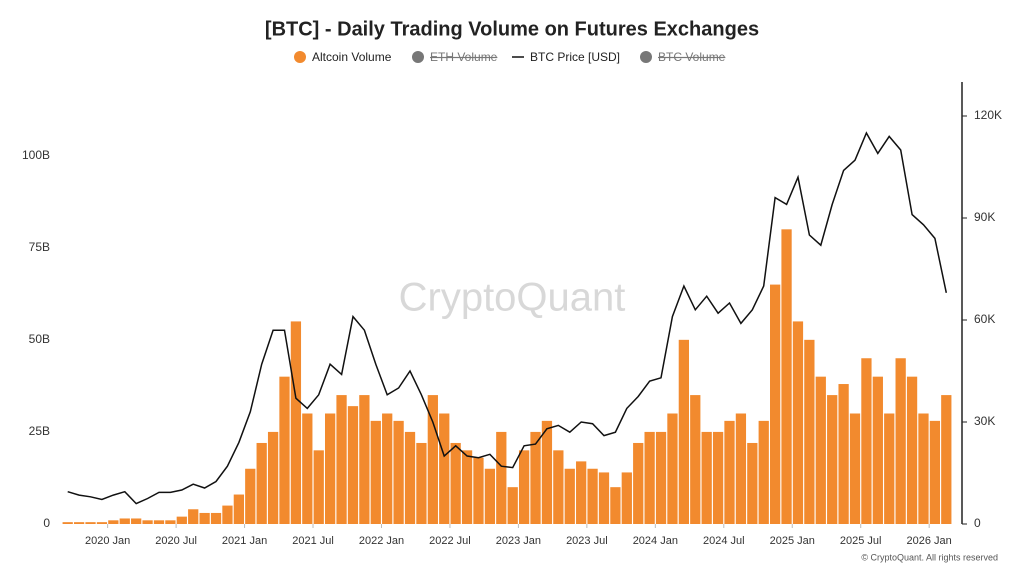 Image resolution: width=1024 pixels, height=576 pixels. What do you see at coordinates (176, 541) in the screenshot?
I see `x-tick-label: 2020 Jul` at bounding box center [176, 541].